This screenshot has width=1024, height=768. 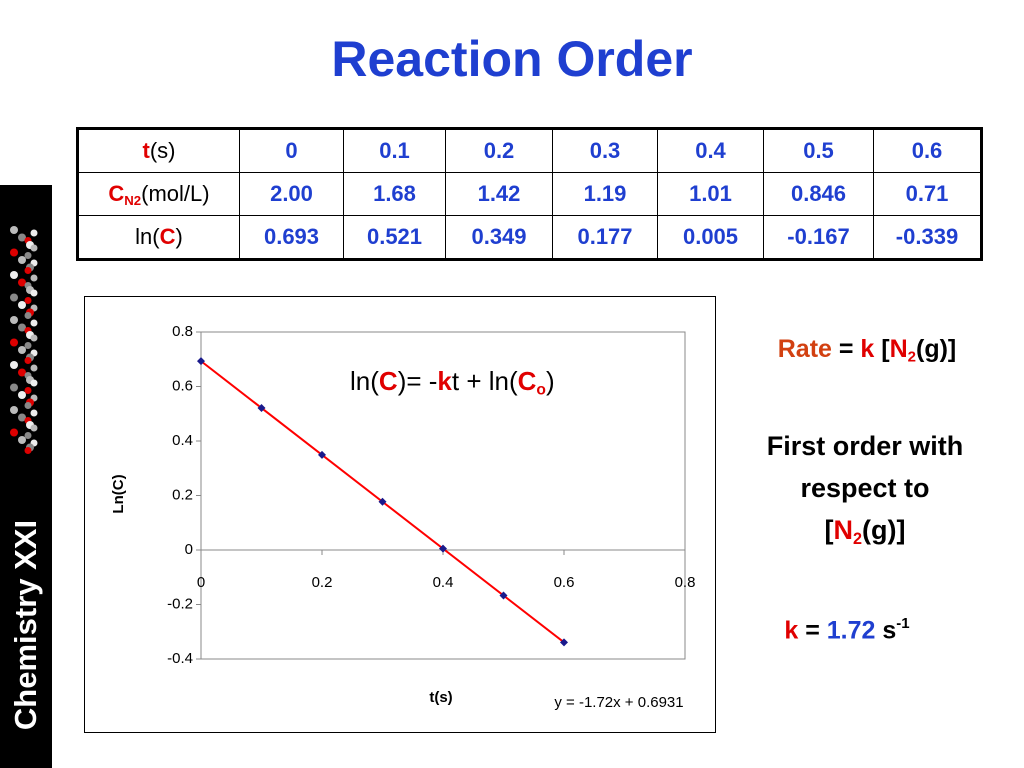 I want to click on table-cell: 0.6, so click(x=927, y=150).